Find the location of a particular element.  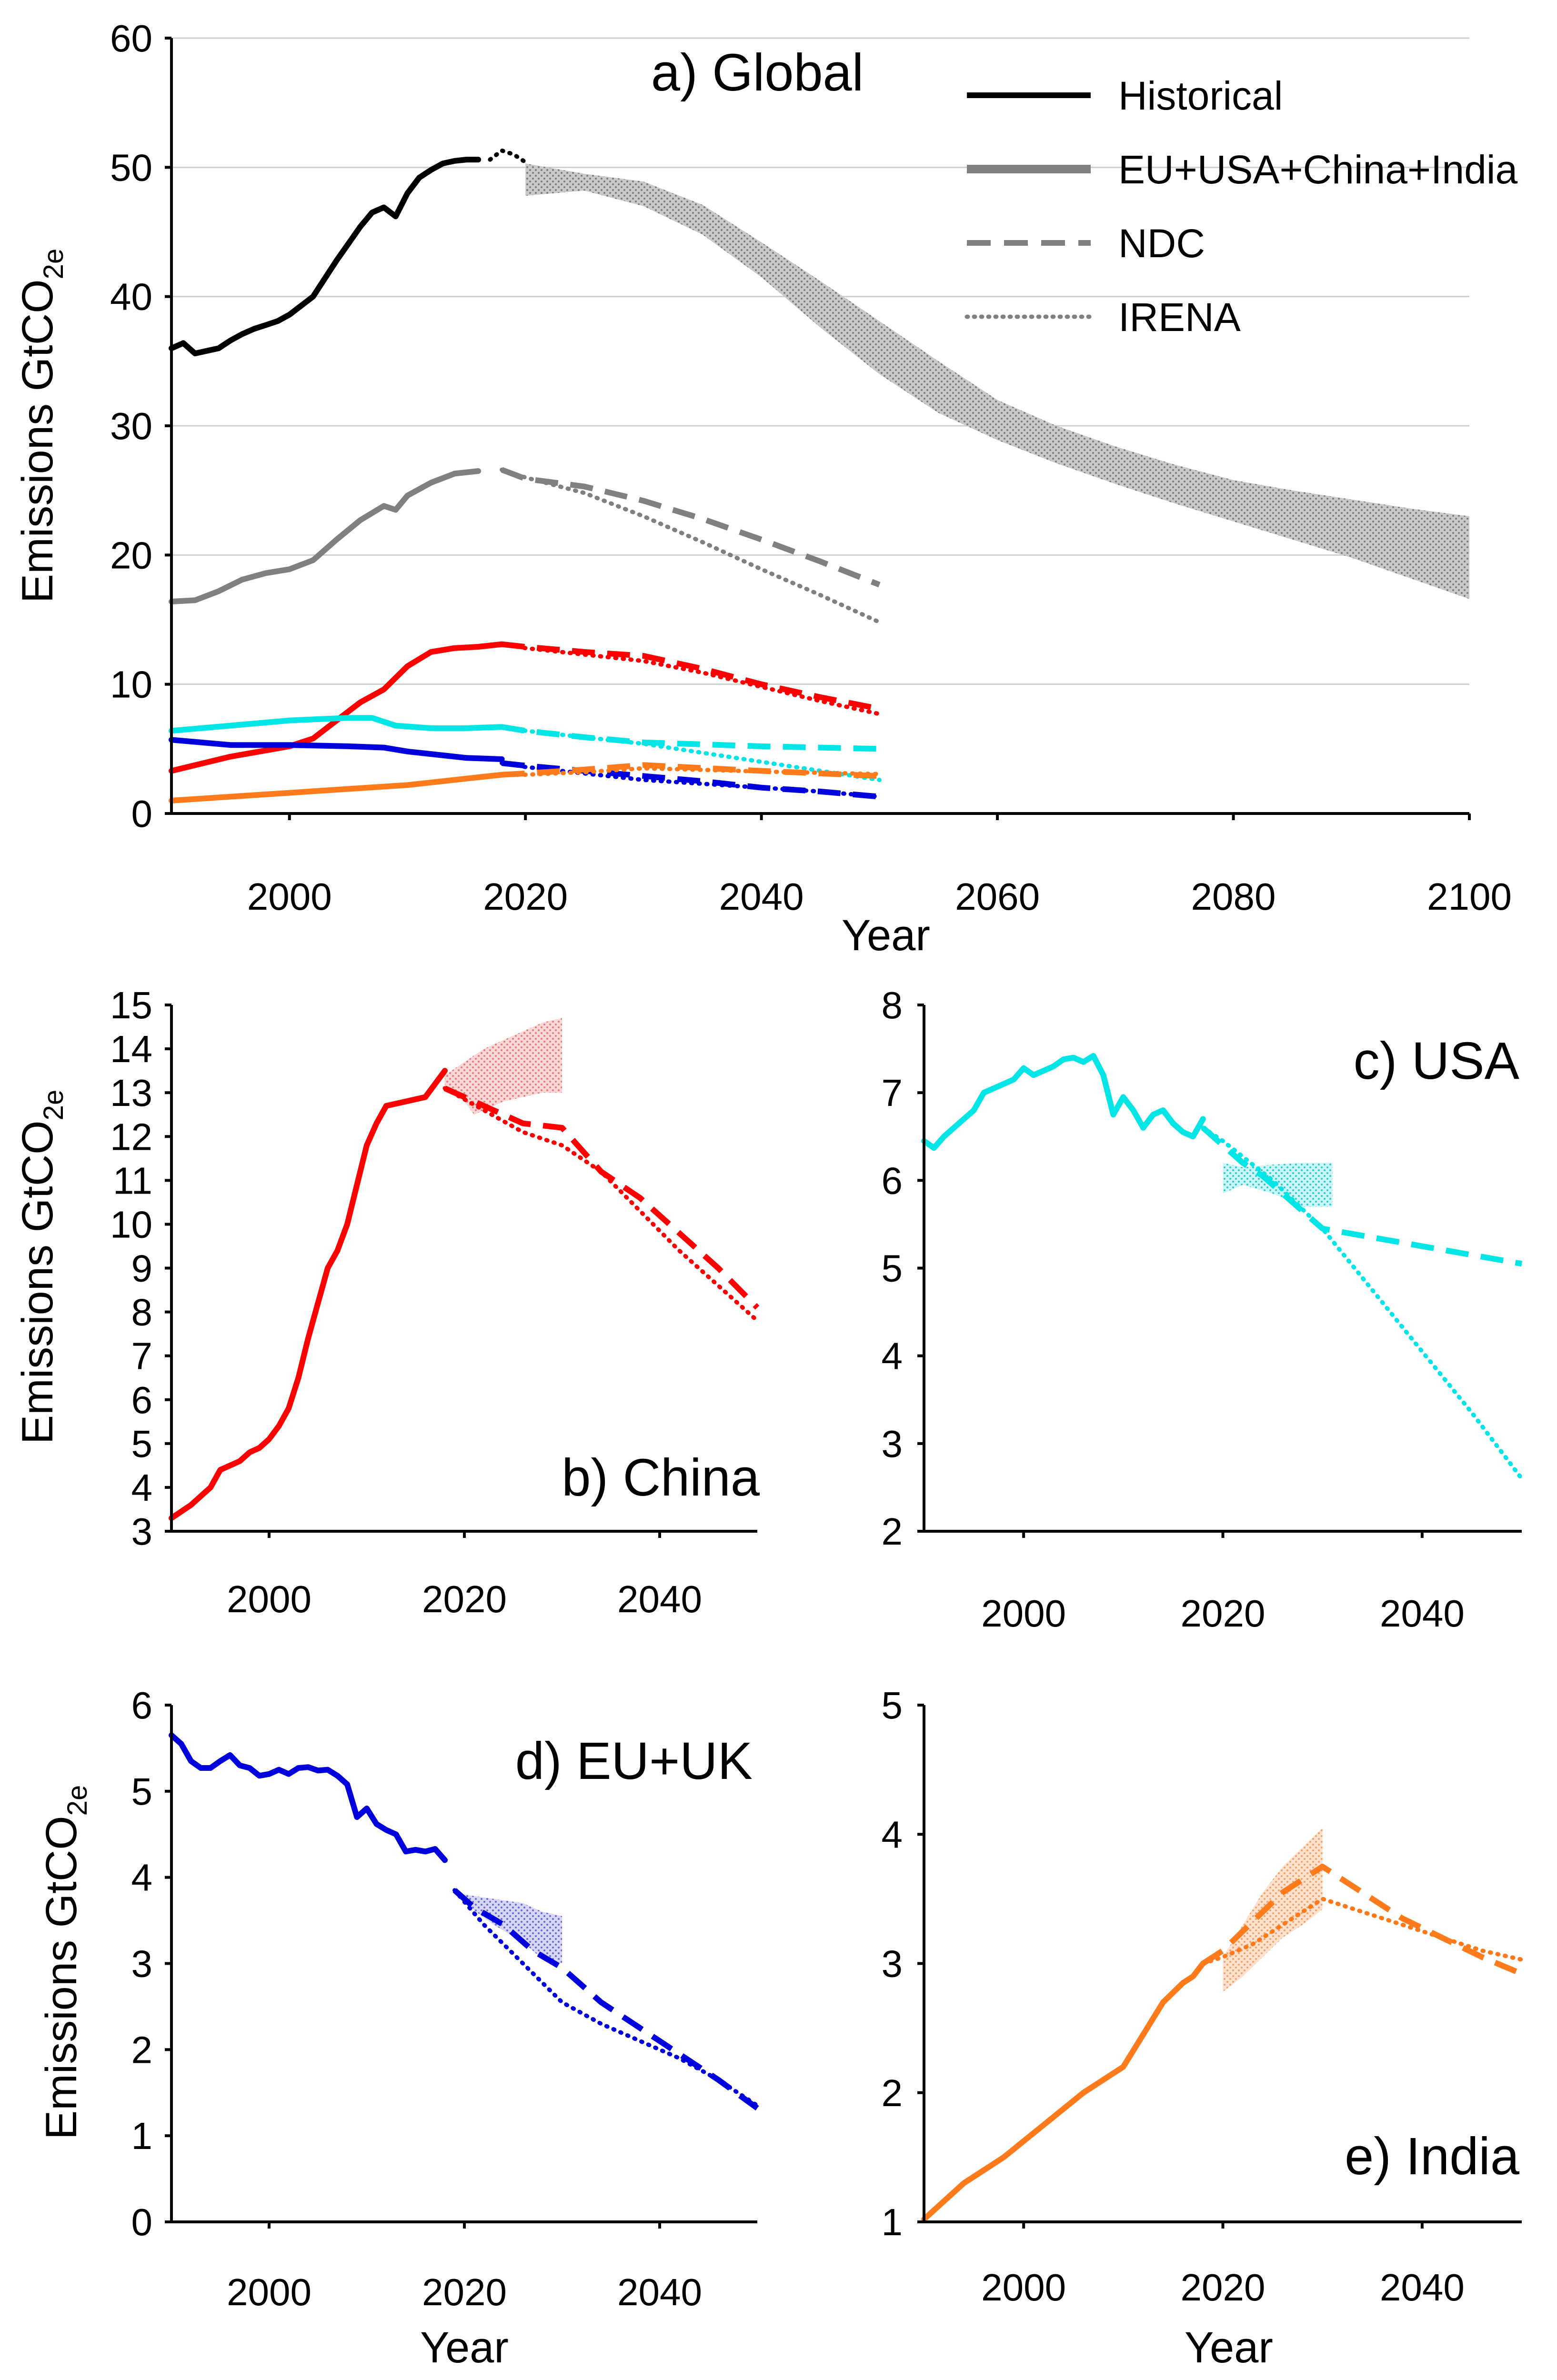

y-tick-label: 11 is located at coordinates (132, 1180).